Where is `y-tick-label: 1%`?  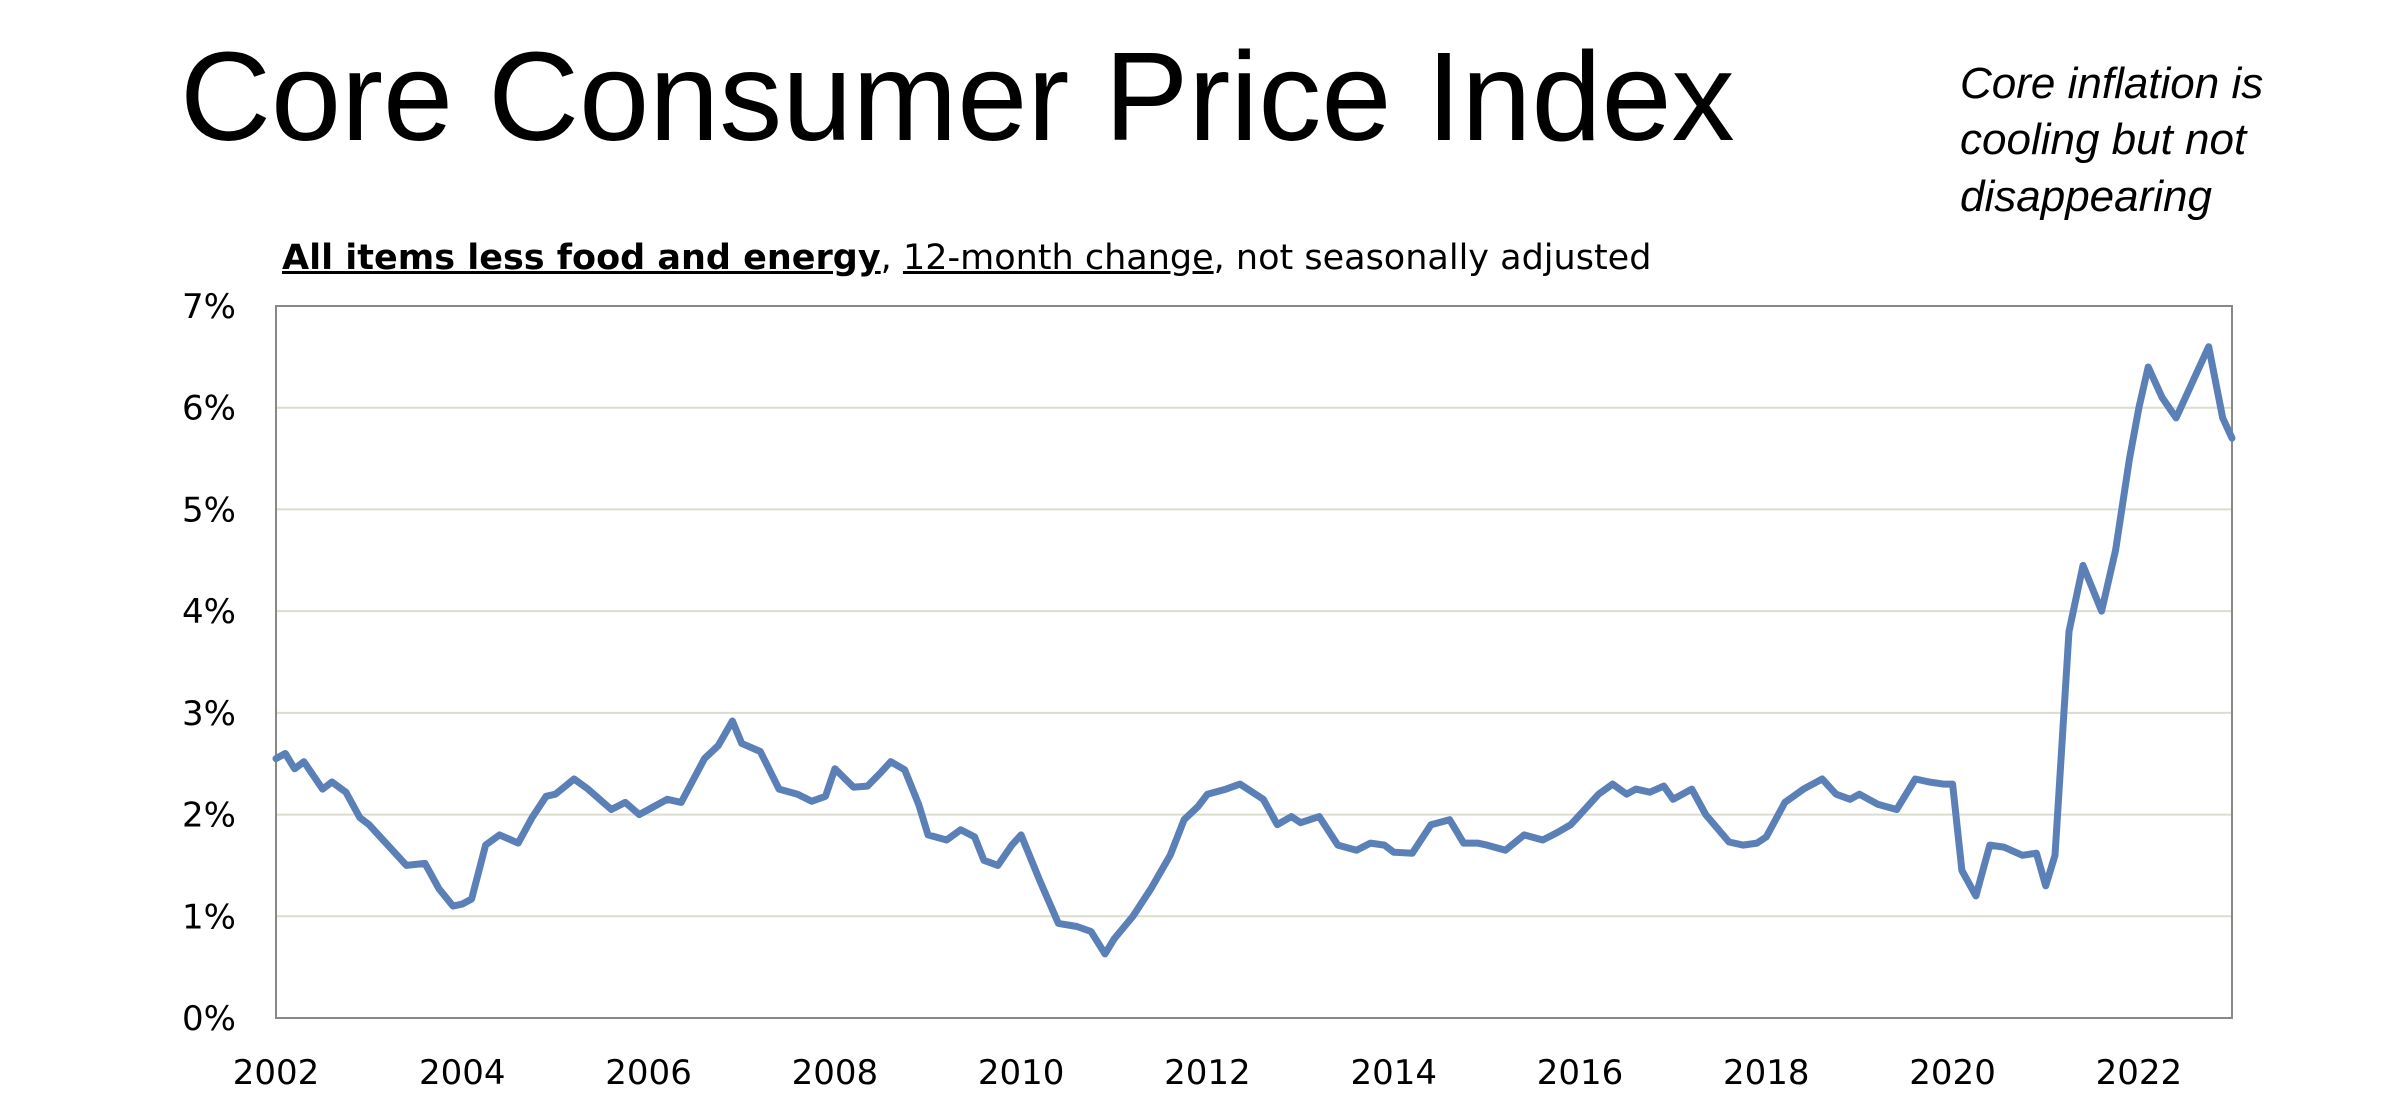
y-tick-label: 1% is located at coordinates (209, 917).